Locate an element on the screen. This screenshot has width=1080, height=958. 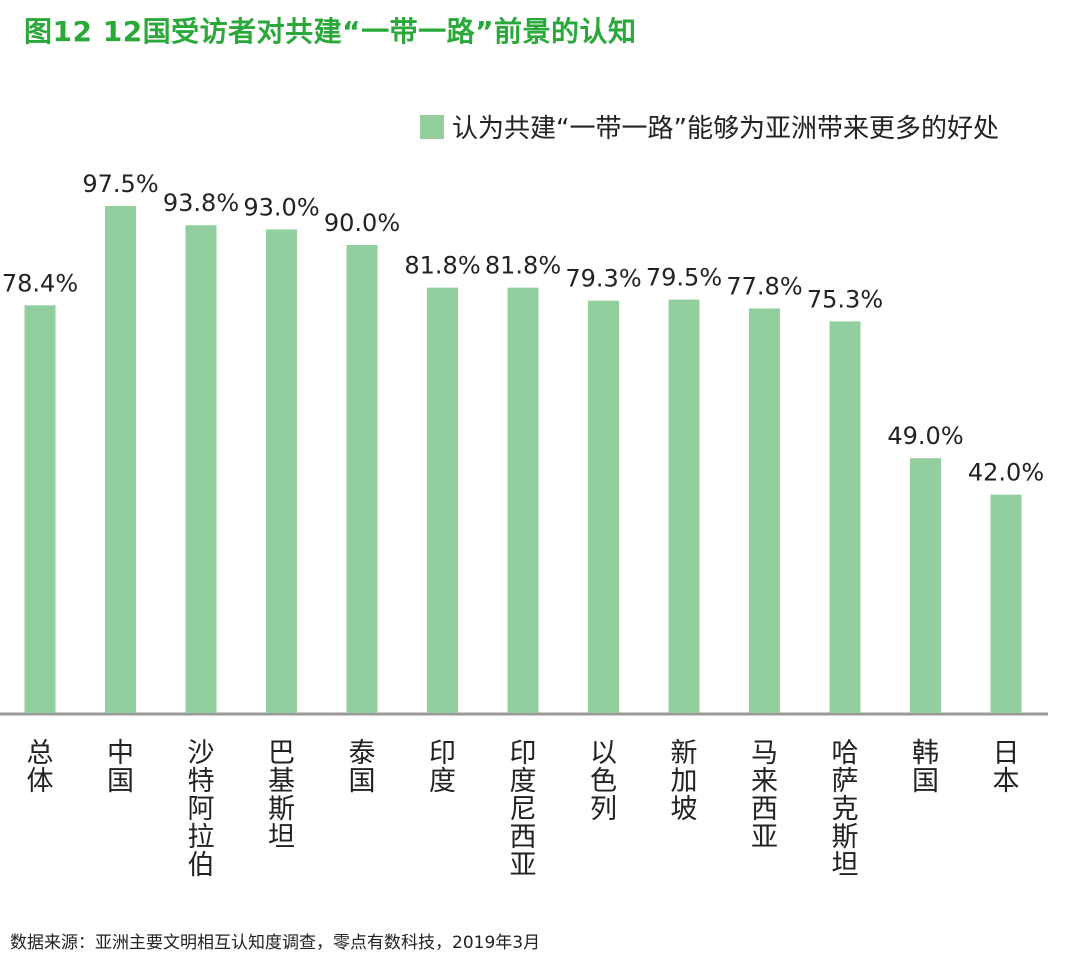
category-label: 泰国 is located at coordinates (362, 767).